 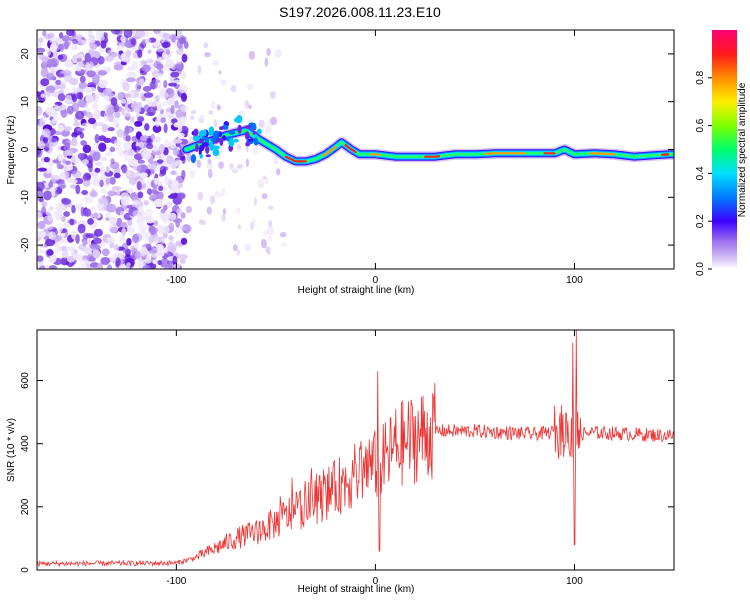 I want to click on snr-y-tick-label: 200, so click(x=25, y=506).